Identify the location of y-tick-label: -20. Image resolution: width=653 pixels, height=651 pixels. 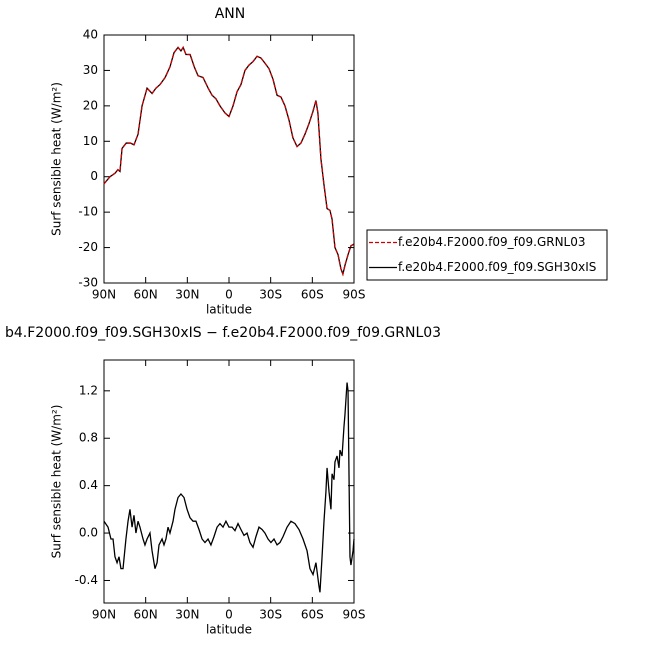
(88, 247).